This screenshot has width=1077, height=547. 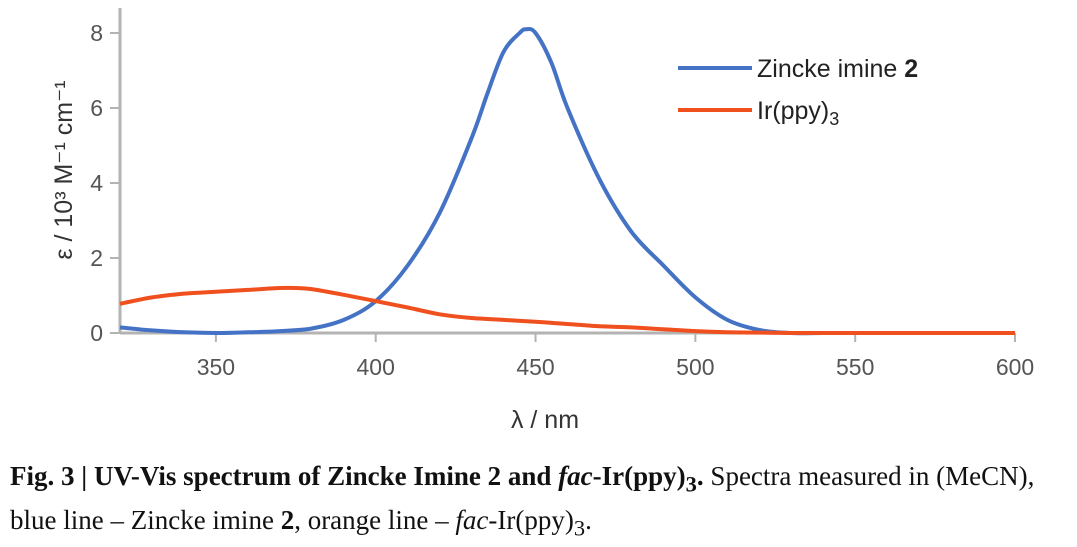 What do you see at coordinates (216, 367) in the screenshot?
I see `x-tick-label: 350` at bounding box center [216, 367].